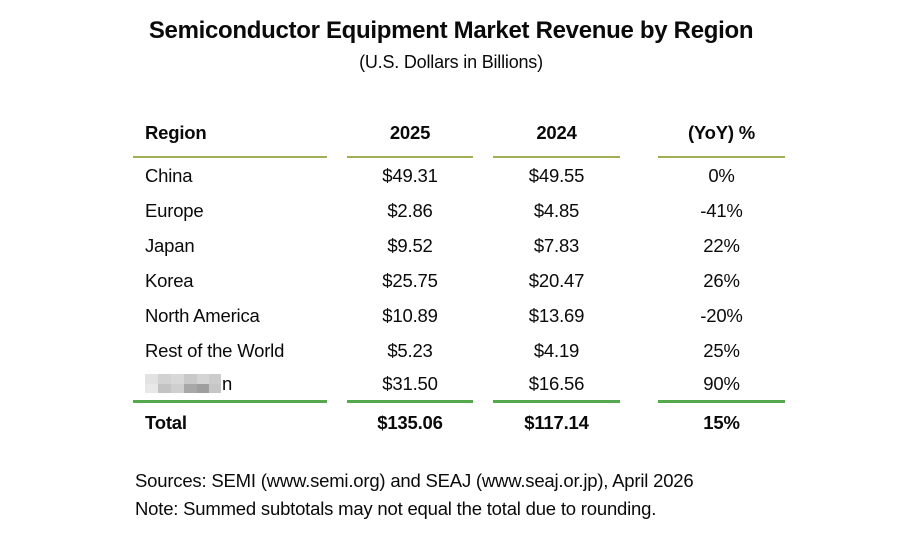  I want to click on value-2024-cell: $4.19, so click(556, 350).